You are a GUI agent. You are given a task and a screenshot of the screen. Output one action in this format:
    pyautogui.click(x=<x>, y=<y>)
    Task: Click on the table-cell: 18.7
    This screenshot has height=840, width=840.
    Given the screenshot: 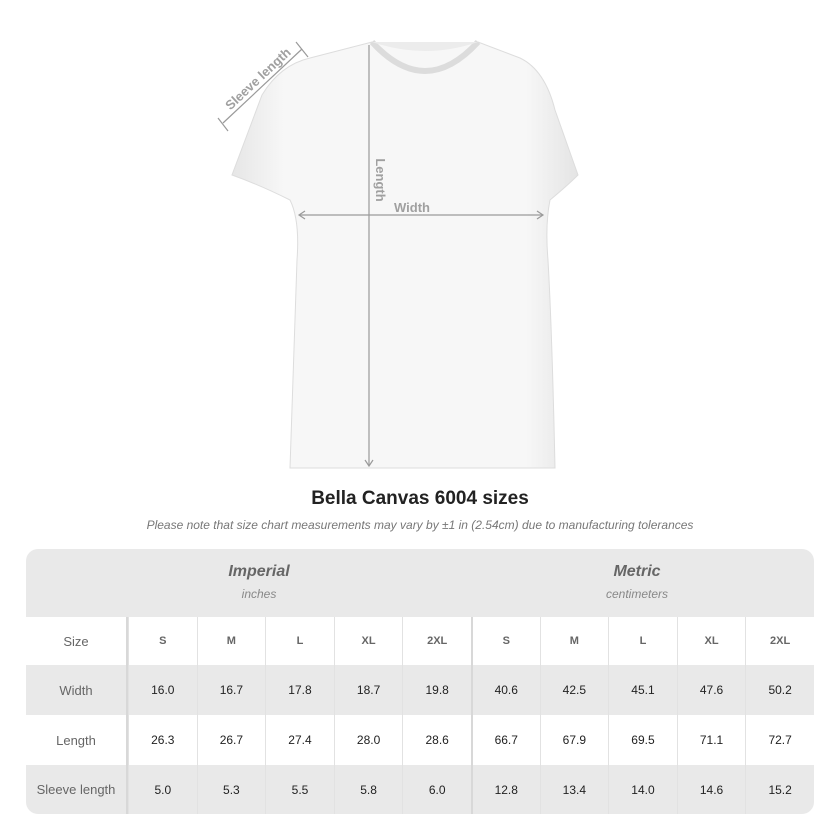 What is the action you would take?
    pyautogui.click(x=368, y=690)
    